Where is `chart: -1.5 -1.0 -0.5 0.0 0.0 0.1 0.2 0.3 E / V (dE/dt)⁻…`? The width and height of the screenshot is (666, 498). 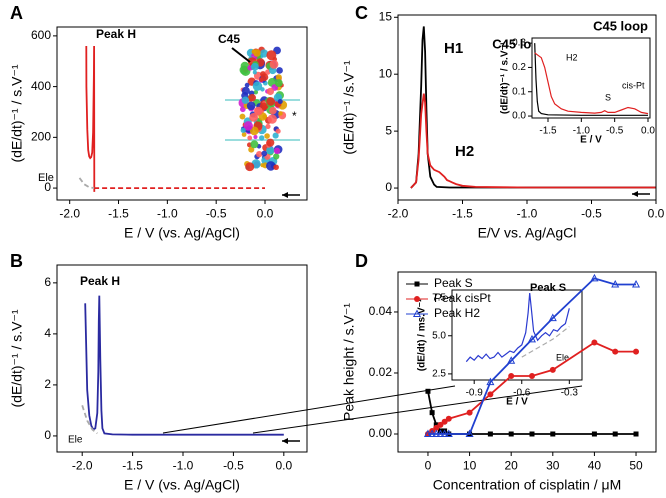
chart: -1.5 -1.0 -0.5 0.0 0.0 0.1 0.2 0.3 E / V (dE/dt)⁻… is located at coordinates (577, 91).